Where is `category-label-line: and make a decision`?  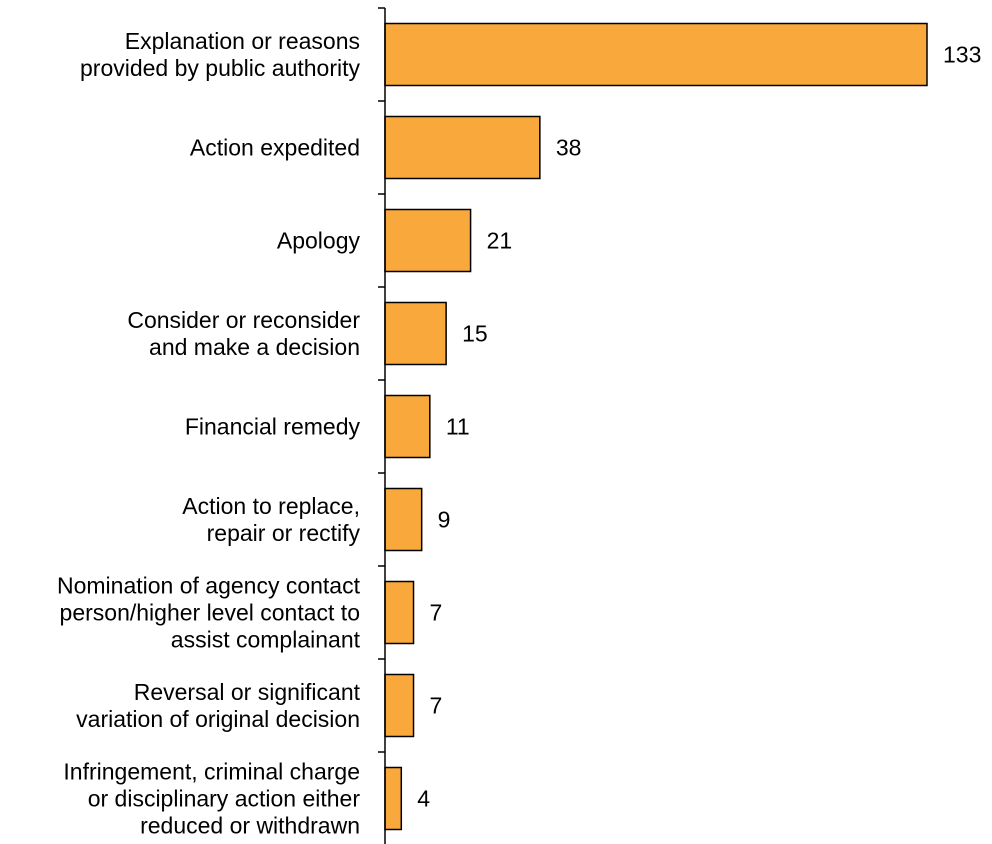
category-label-line: and make a decision is located at coordinates (254, 347).